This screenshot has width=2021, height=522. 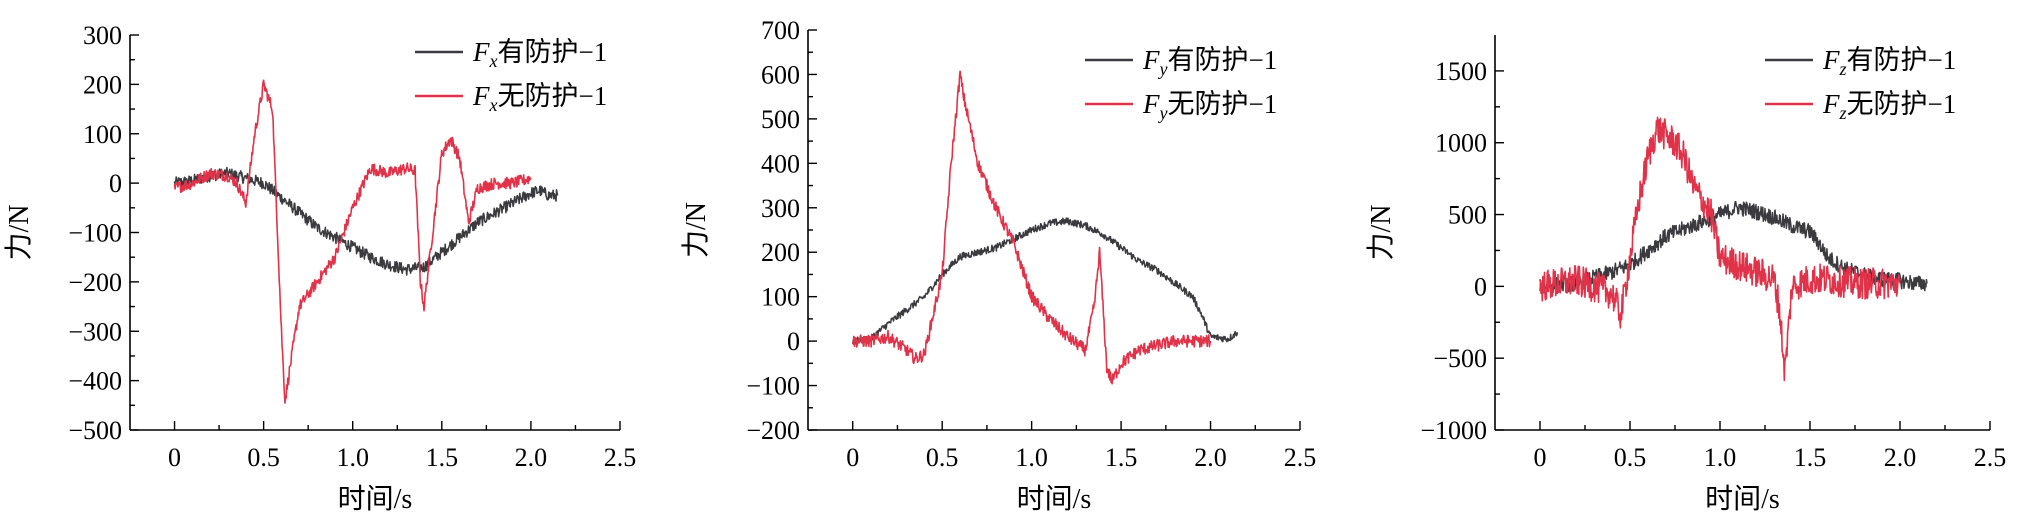 What do you see at coordinates (95, 381) in the screenshot?
I see `y-tick-label: −400` at bounding box center [95, 381].